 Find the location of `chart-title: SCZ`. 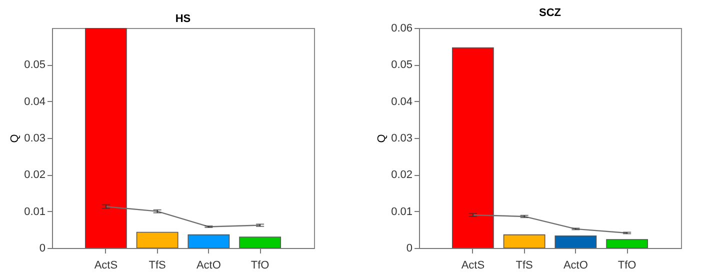

chart-title: SCZ is located at coordinates (550, 13).